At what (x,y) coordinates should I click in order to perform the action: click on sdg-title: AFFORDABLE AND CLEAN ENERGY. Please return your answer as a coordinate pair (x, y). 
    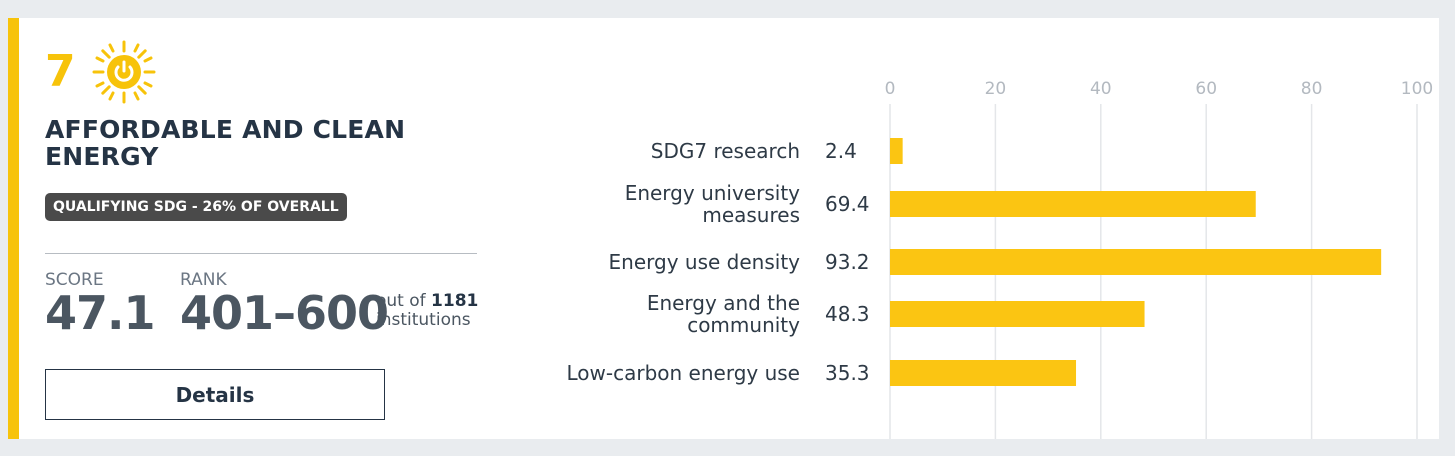
    Looking at the image, I should click on (225, 143).